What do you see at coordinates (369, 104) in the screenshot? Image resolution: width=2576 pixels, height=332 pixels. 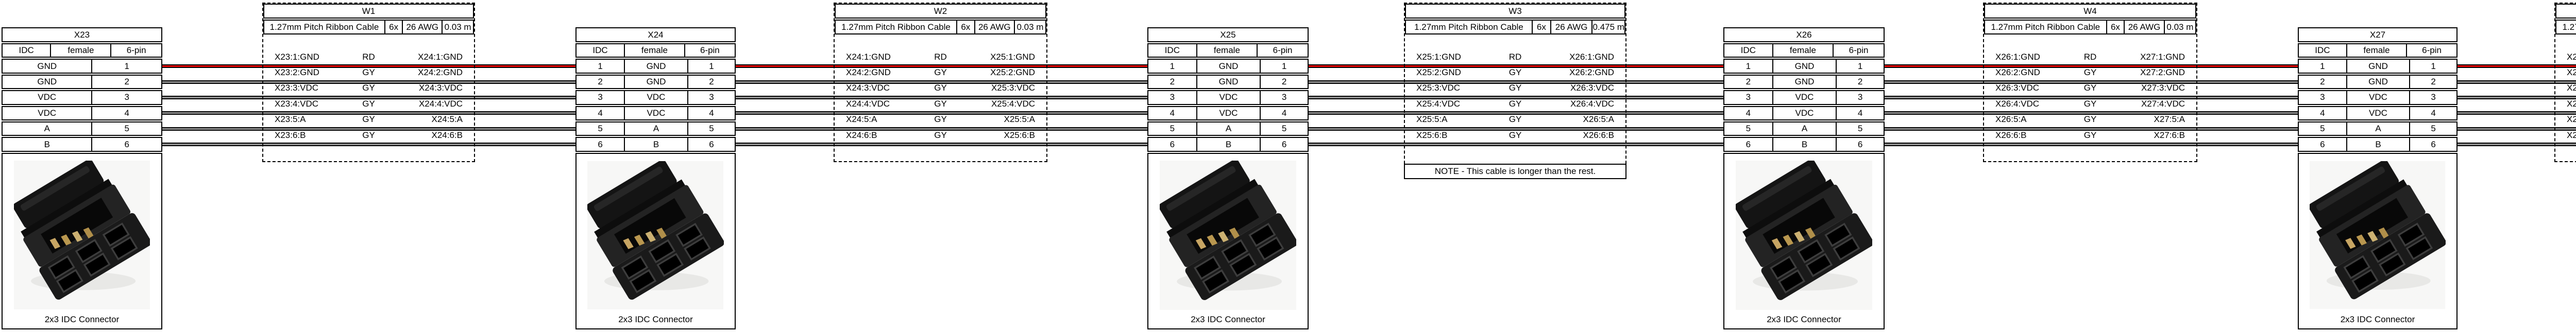 I see `wire-label-row: X23:4:VDC GY X24:4:VDC` at bounding box center [369, 104].